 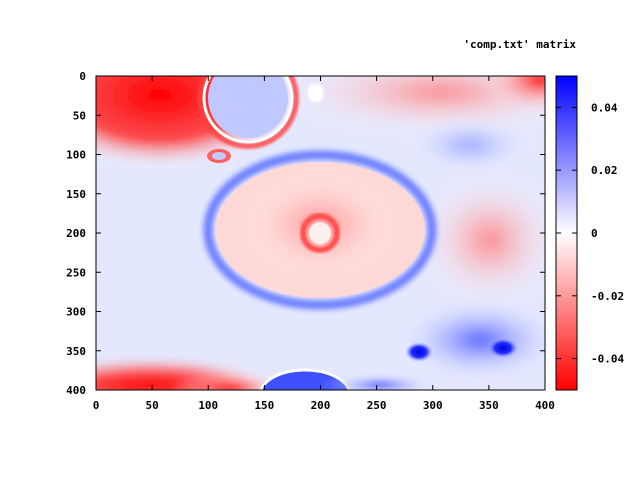 I want to click on x-tick-label: 0, so click(x=96, y=405).